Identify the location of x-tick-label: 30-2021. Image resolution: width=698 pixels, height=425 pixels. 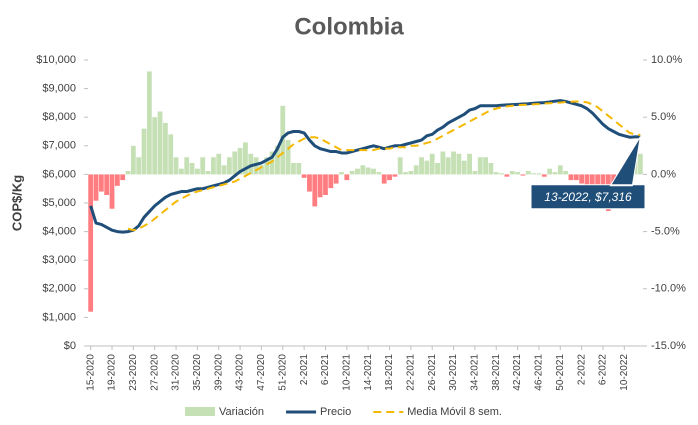
(453, 372).